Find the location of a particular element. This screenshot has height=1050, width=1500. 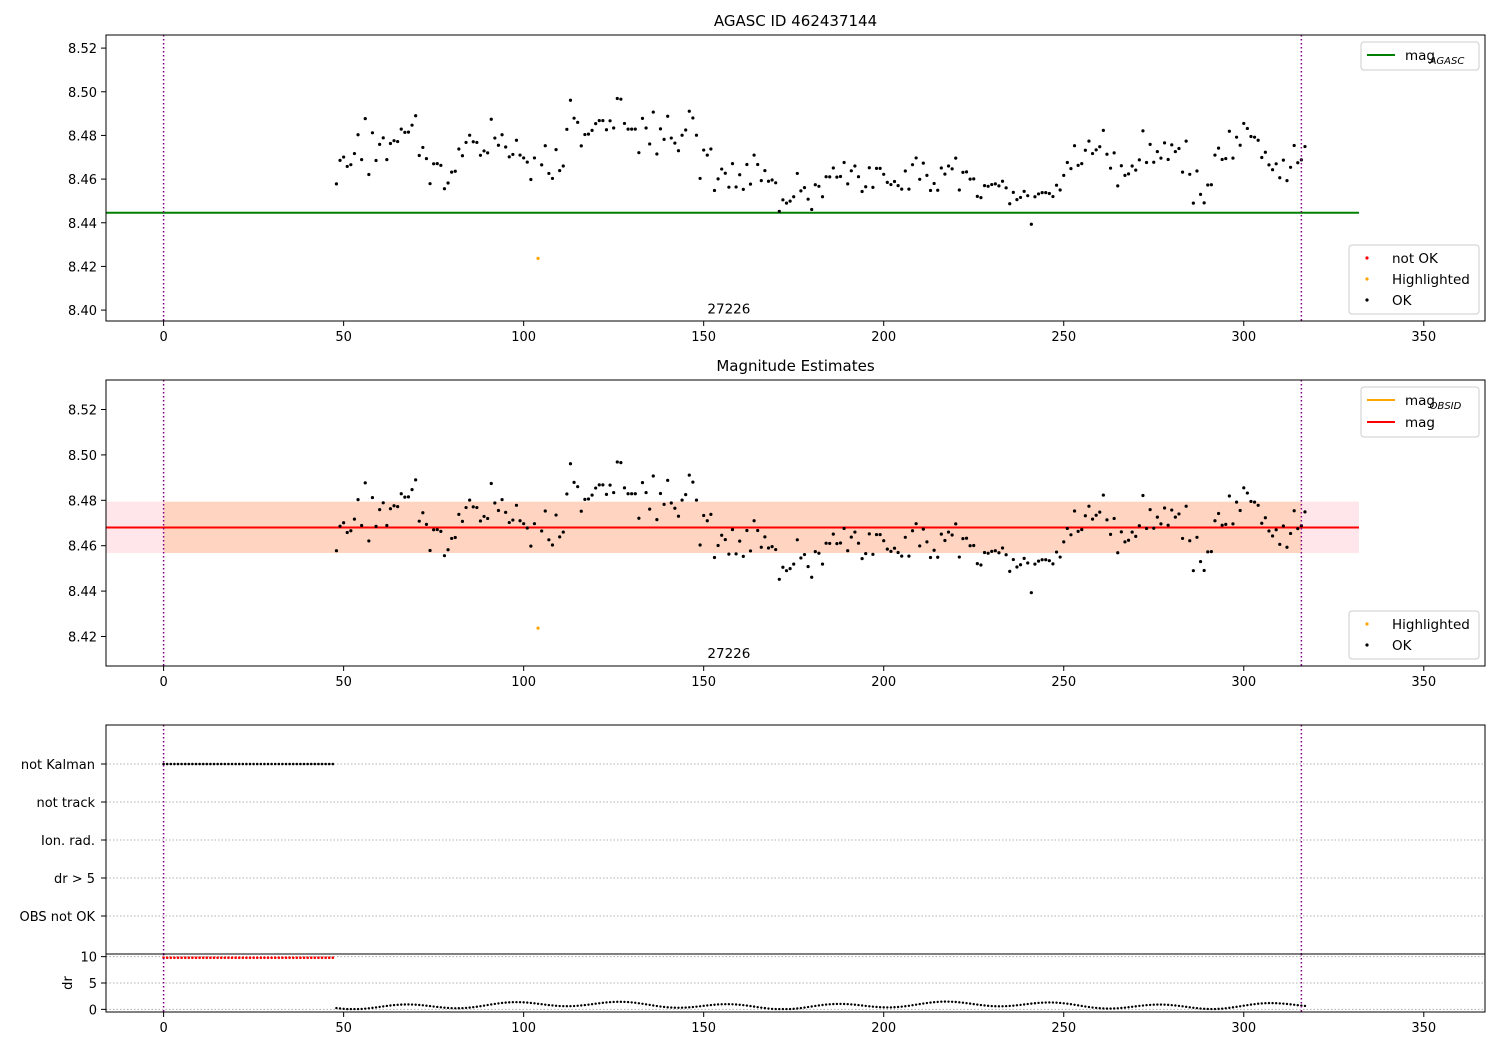

flag-category-label: dr > 5 is located at coordinates (74, 879).